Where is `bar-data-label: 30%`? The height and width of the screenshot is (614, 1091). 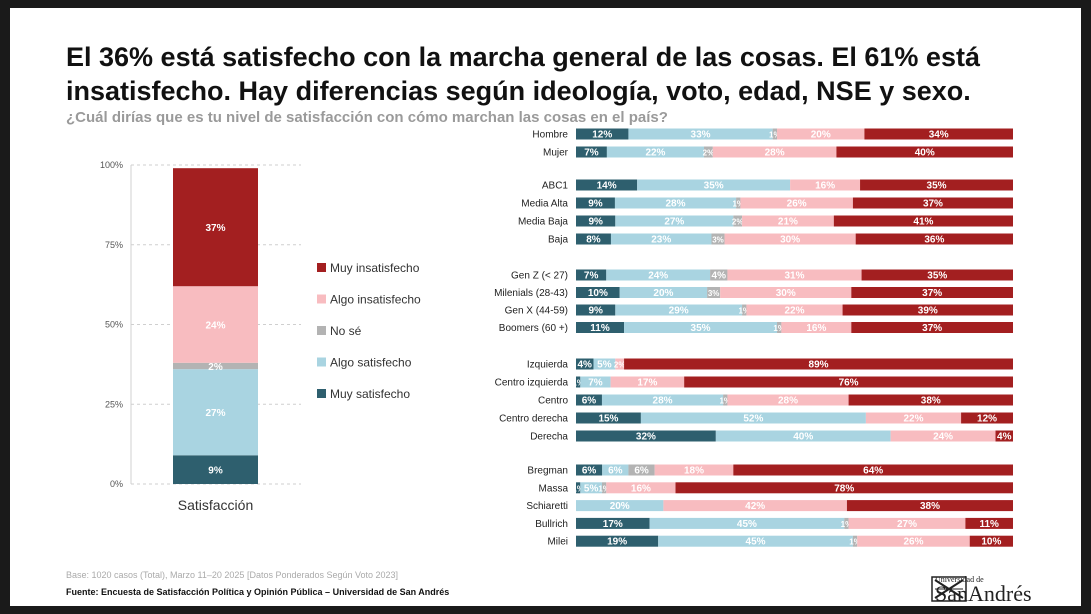 bar-data-label: 30% is located at coordinates (786, 293).